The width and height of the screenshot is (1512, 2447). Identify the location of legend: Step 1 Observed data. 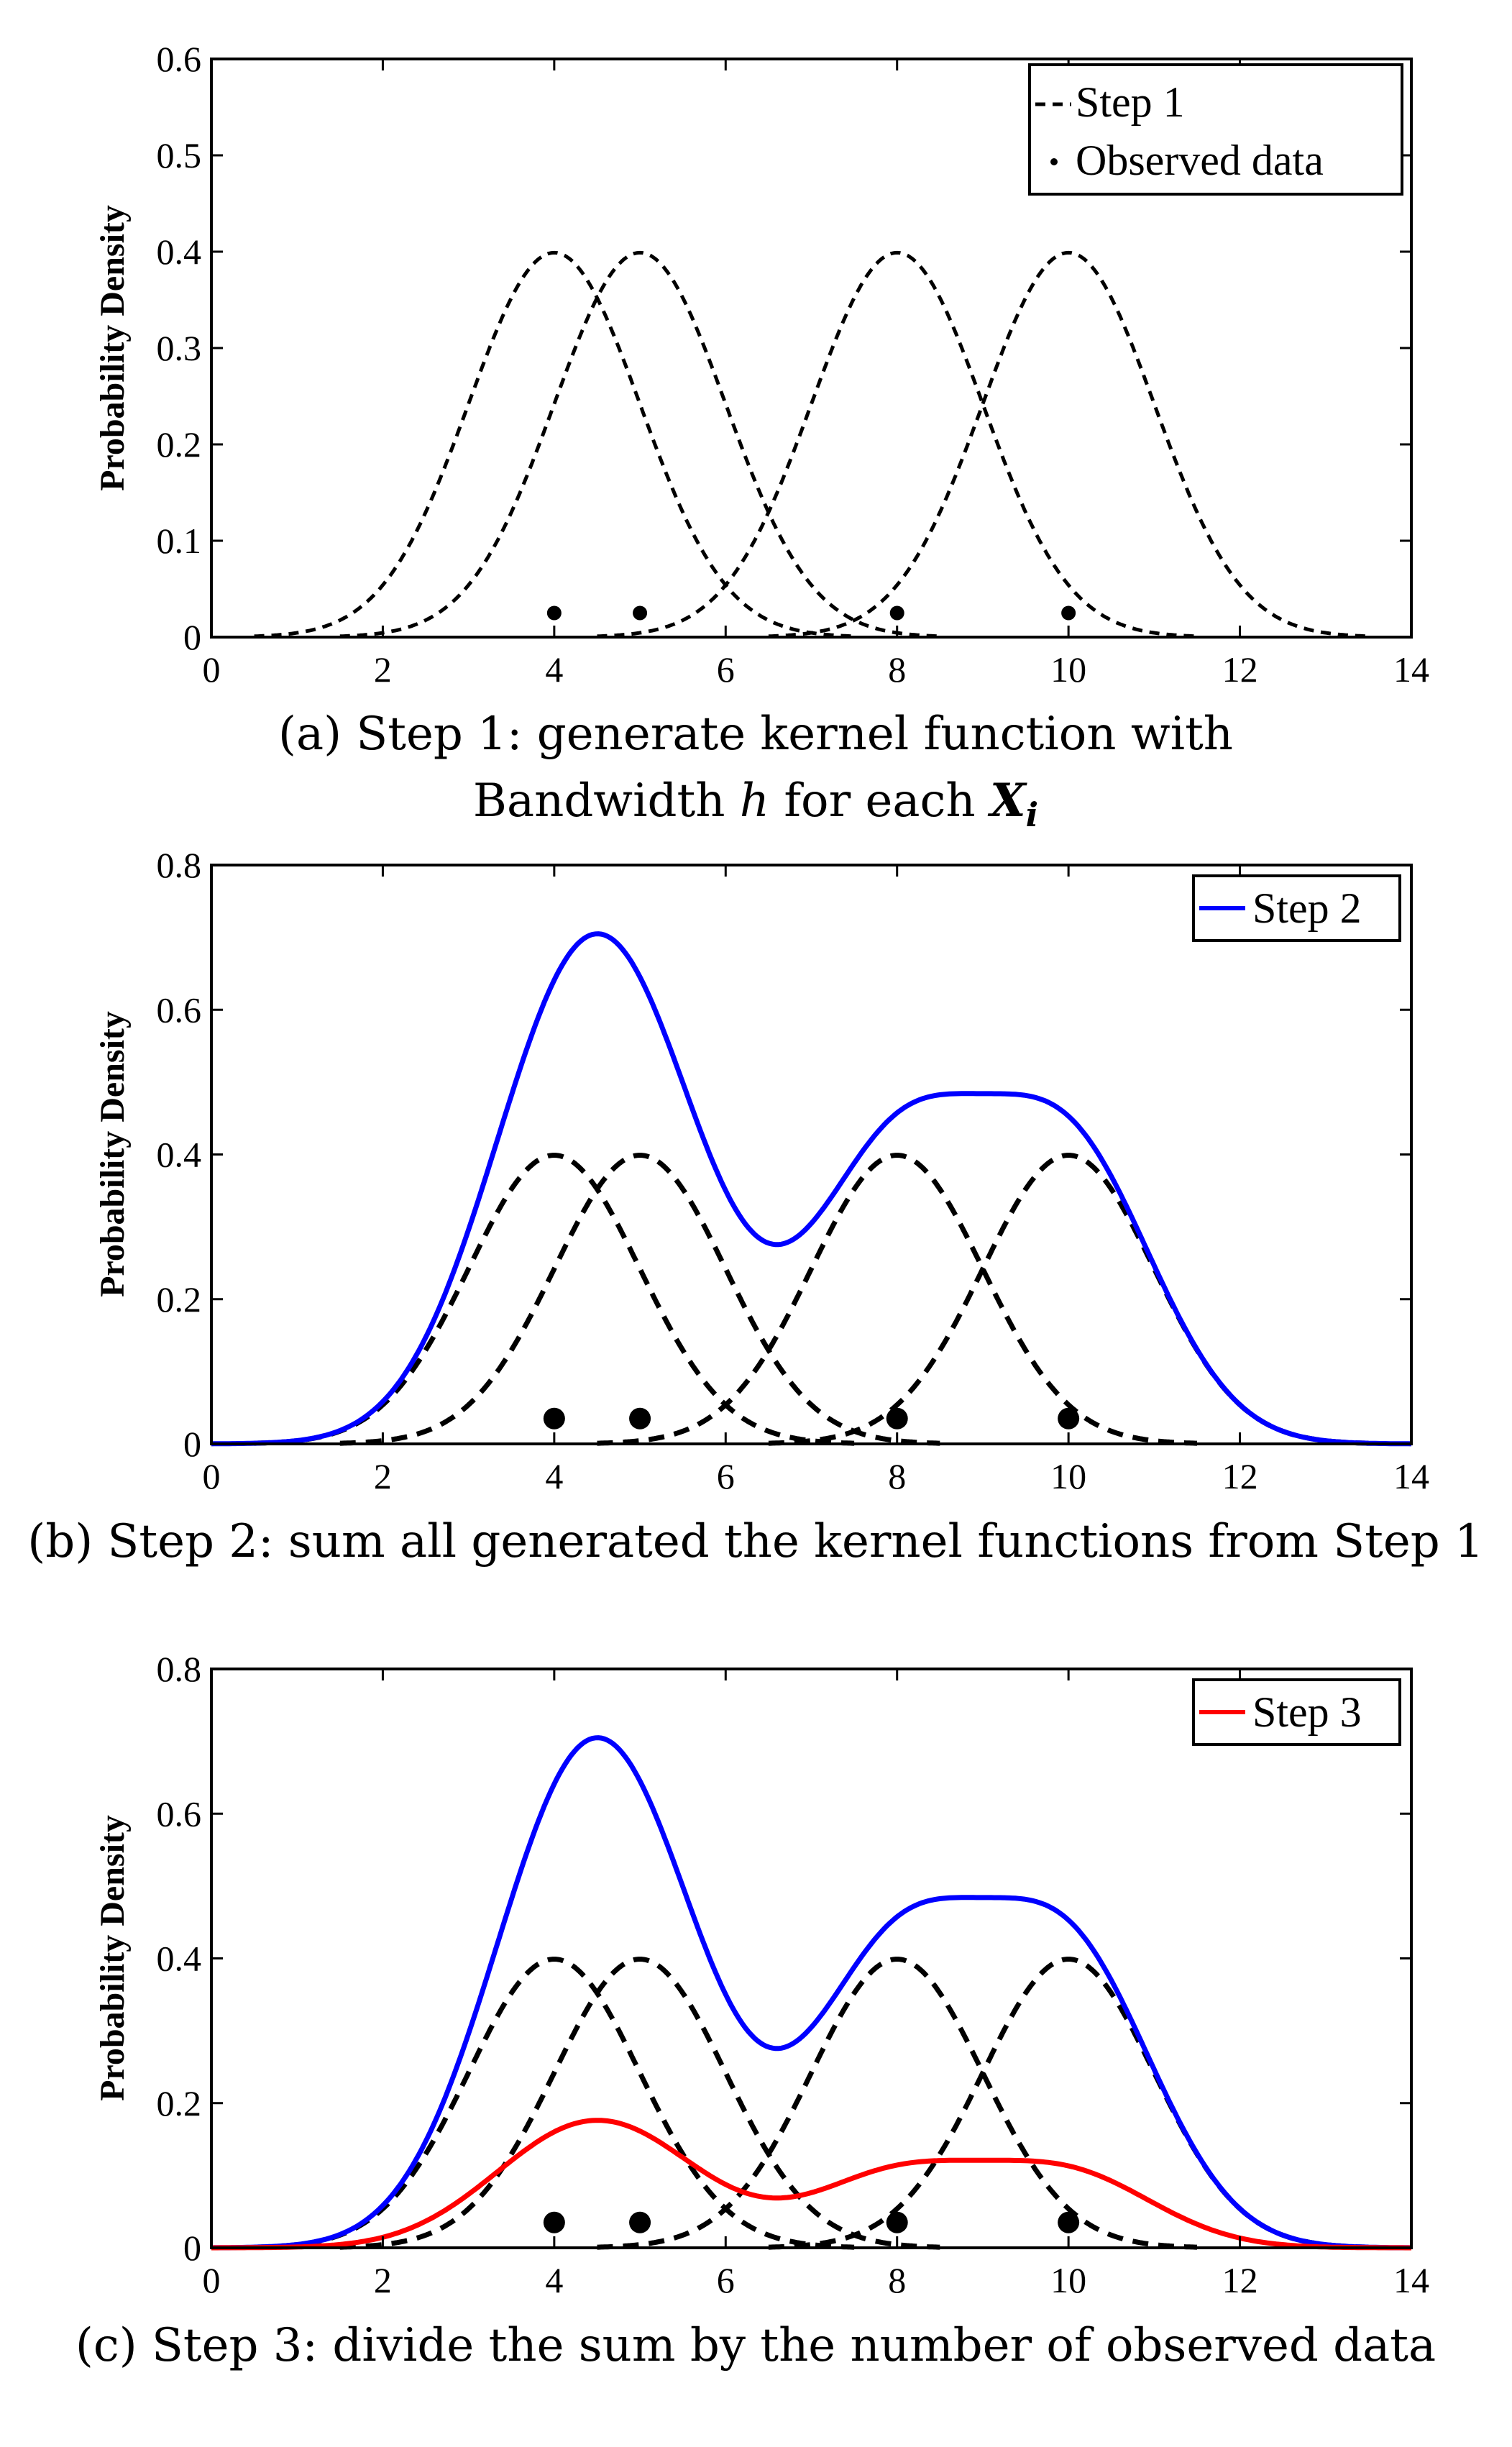
(1215, 129).